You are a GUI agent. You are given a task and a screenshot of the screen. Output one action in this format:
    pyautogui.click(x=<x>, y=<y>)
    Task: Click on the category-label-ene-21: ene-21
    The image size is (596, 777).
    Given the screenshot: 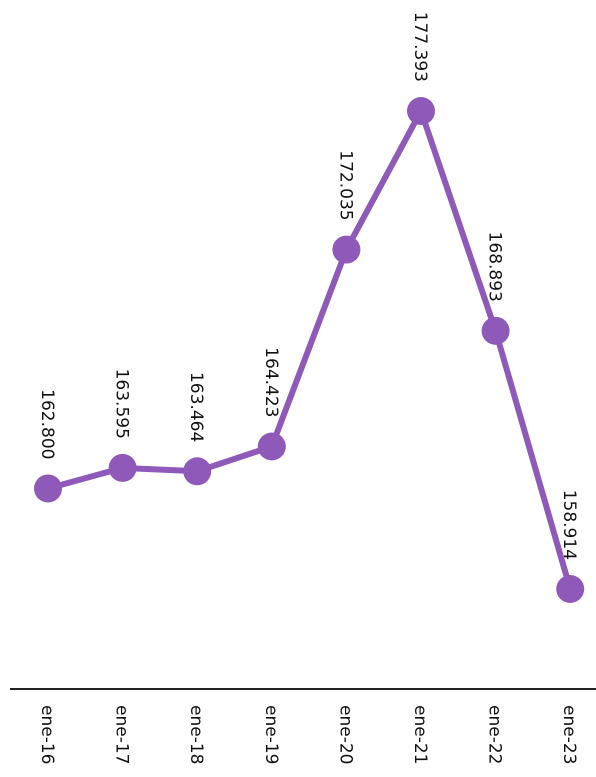 What is the action you would take?
    pyautogui.click(x=420, y=734)
    